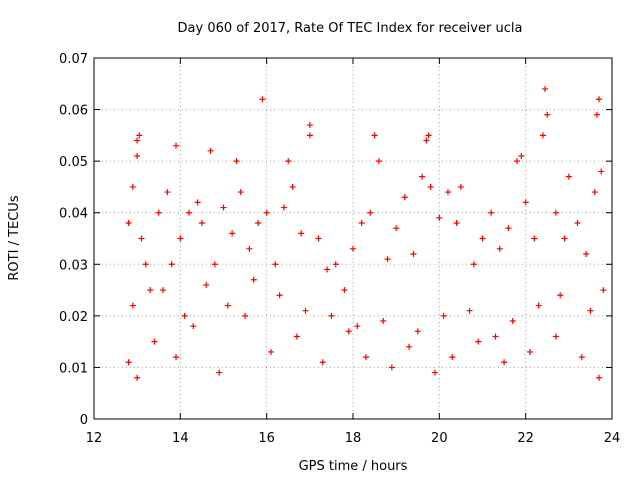  I want to click on y-tick-label: 0.04, so click(73, 214).